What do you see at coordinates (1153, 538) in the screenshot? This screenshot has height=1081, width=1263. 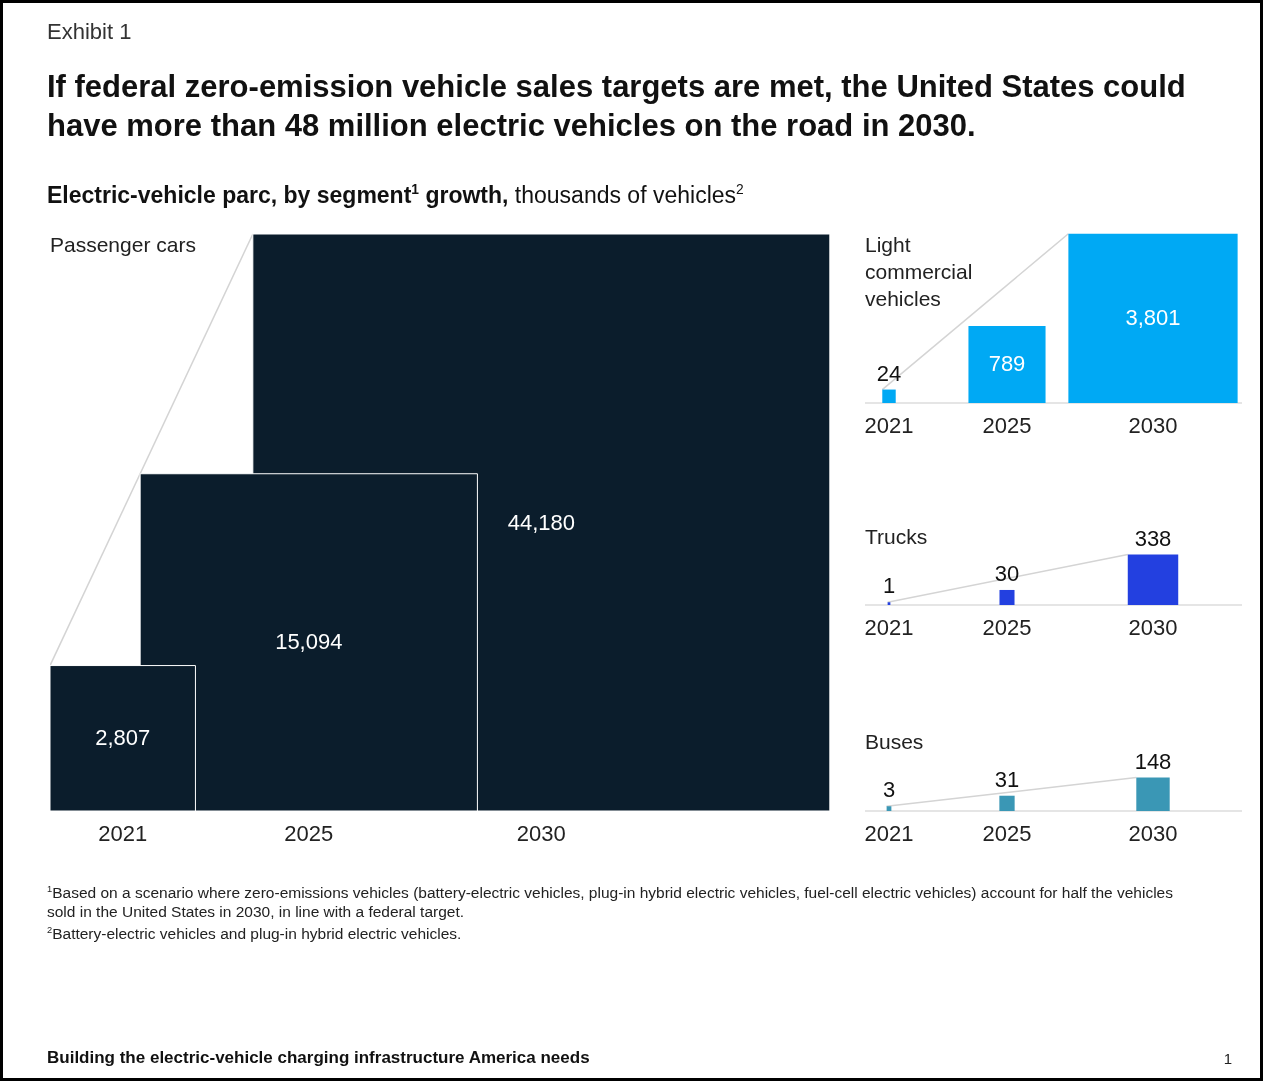 I see `data-label: 338` at bounding box center [1153, 538].